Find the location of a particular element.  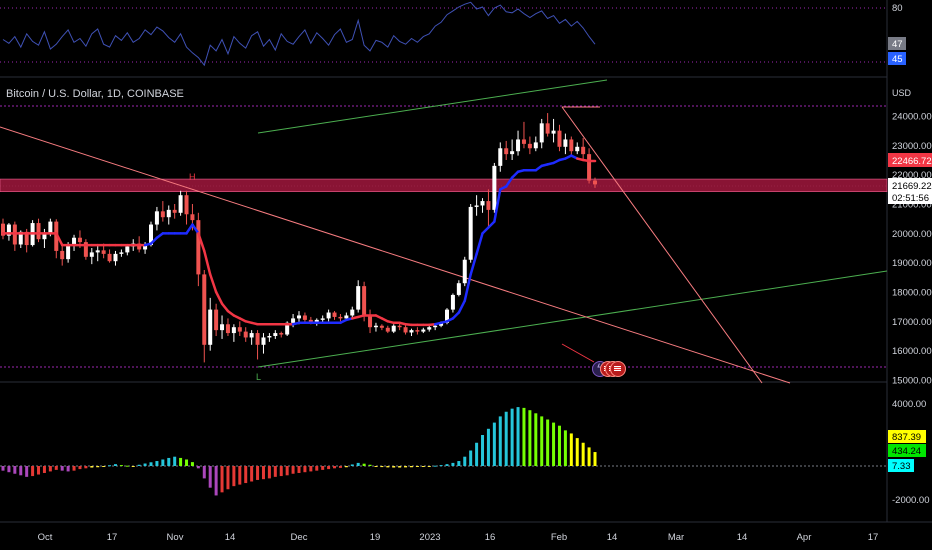

us-flag-event-icon is located at coordinates (618, 369).